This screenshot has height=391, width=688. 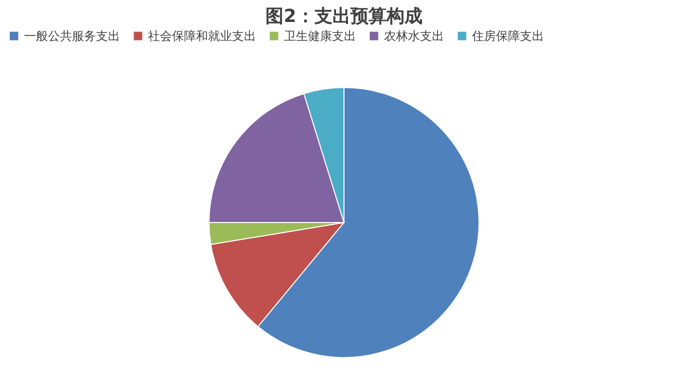 What do you see at coordinates (507, 36) in the screenshot?
I see `legend-label: 住房保障支出` at bounding box center [507, 36].